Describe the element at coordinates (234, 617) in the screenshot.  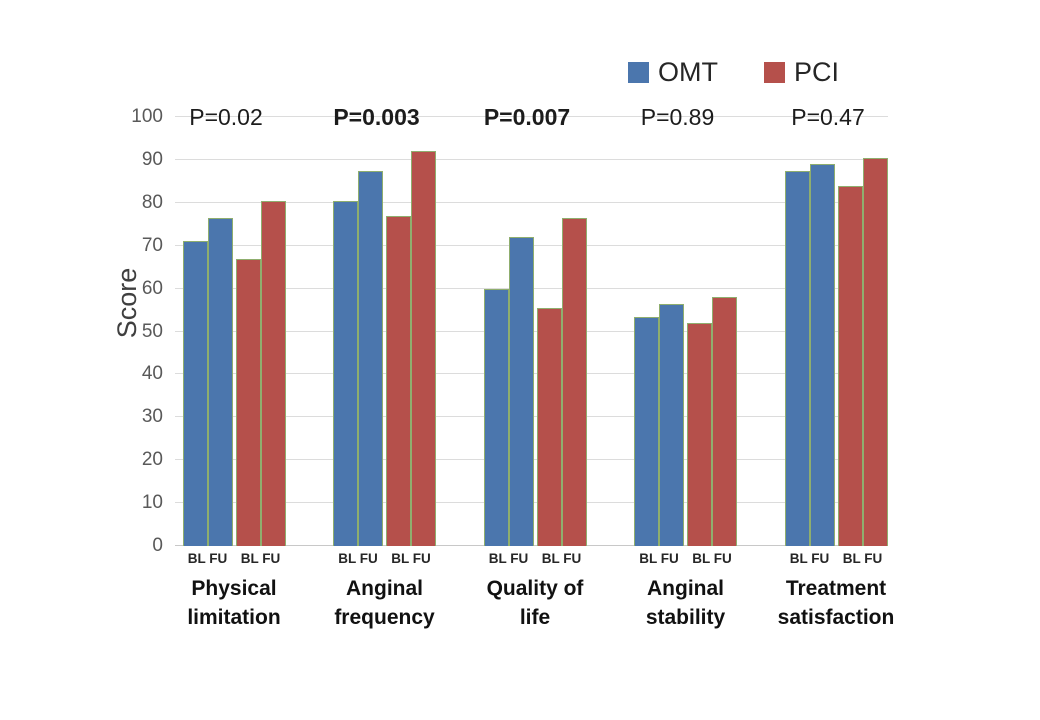
I see `category-label-line: limitation` at that location.